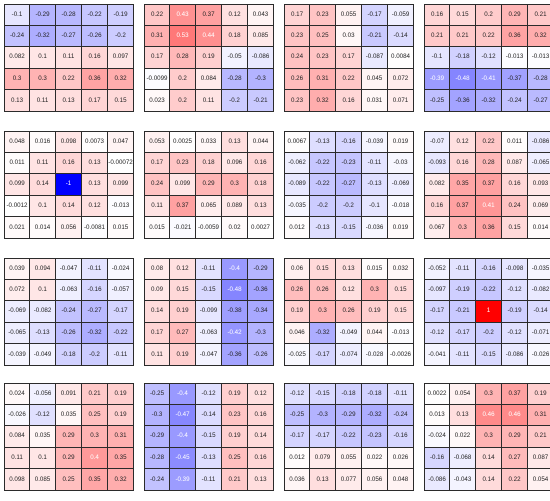 The height and width of the screenshot is (501, 550). Describe the element at coordinates (157, 101) in the screenshot. I see `heatmap-cell: 0.023` at that location.